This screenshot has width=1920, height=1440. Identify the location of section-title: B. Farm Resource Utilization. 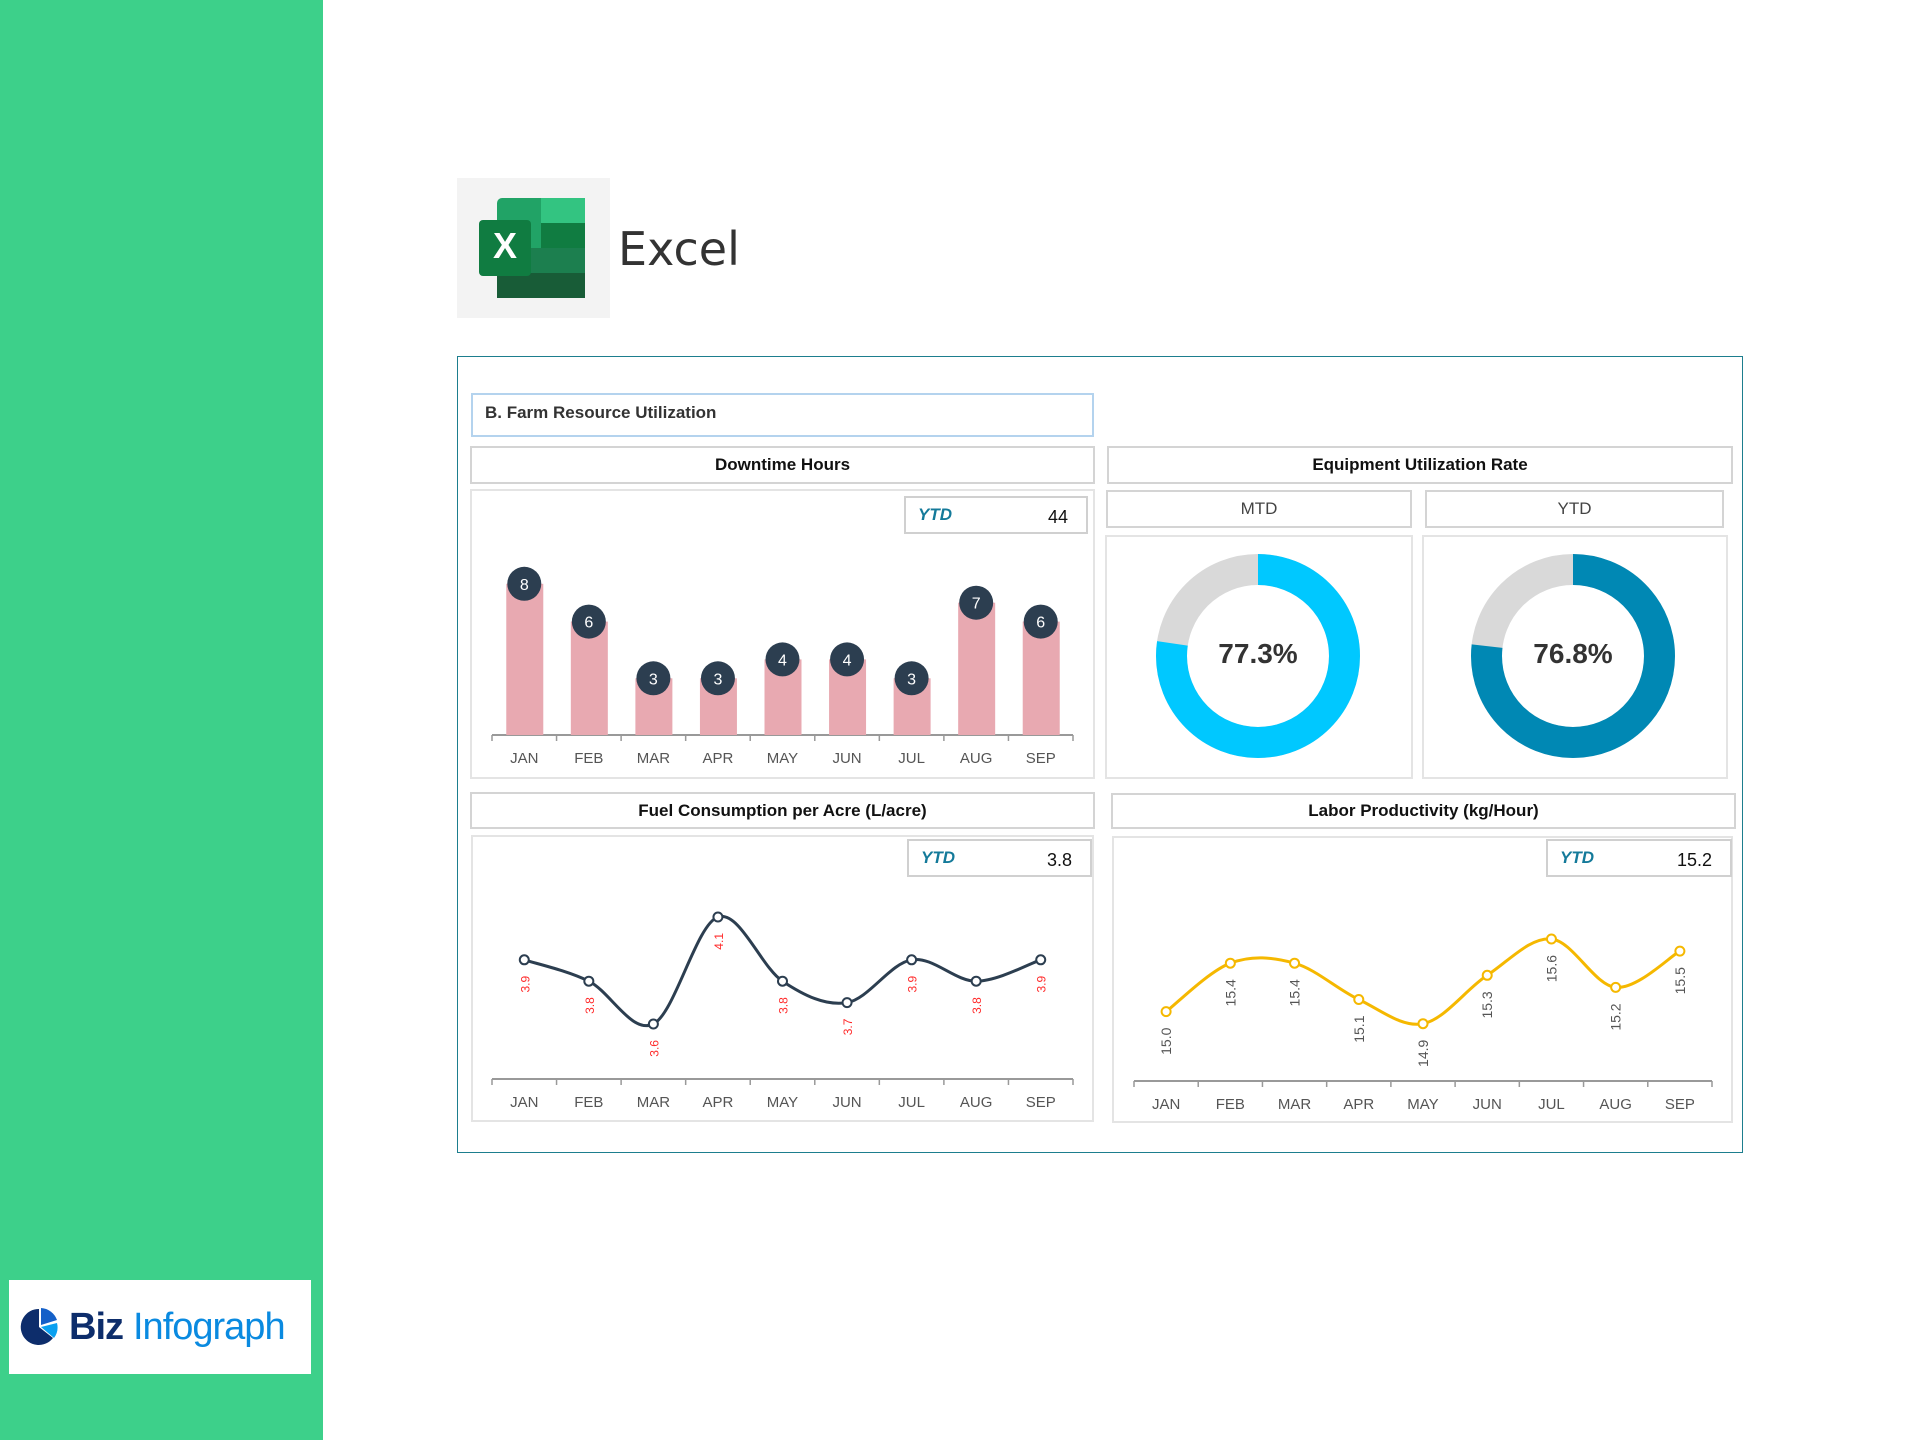
(782, 415).